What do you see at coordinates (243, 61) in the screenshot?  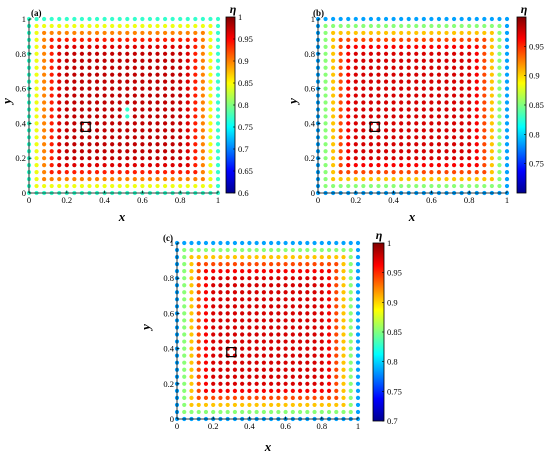 I see `colorbar-tick-label: 0.9` at bounding box center [243, 61].